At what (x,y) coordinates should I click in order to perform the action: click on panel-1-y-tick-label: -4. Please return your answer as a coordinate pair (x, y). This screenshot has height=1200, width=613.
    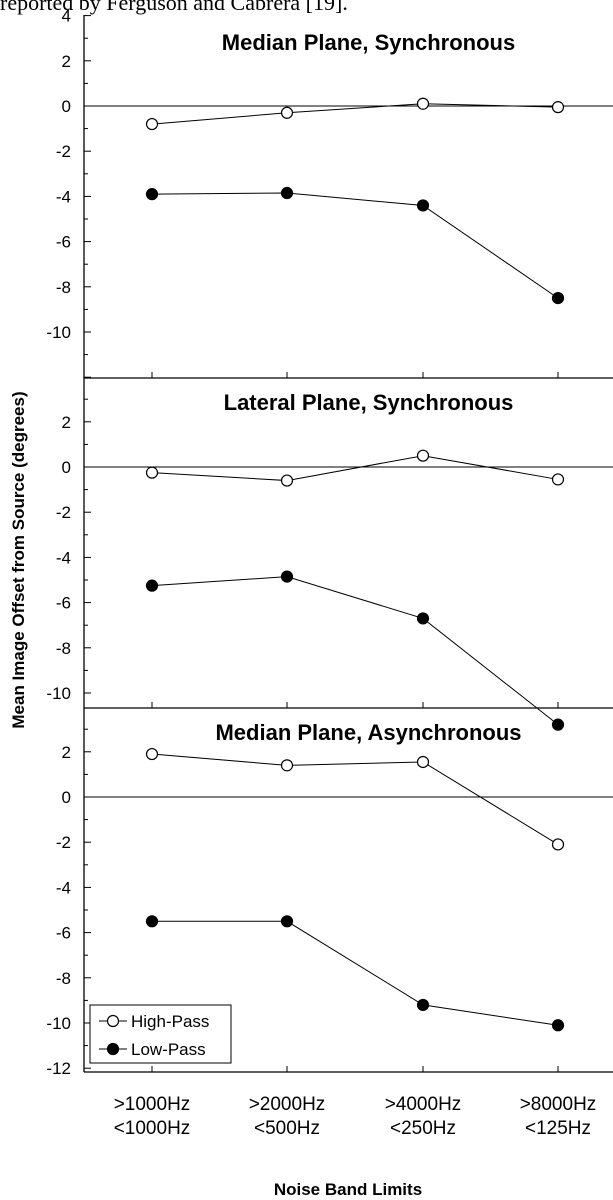
    Looking at the image, I should click on (63, 196).